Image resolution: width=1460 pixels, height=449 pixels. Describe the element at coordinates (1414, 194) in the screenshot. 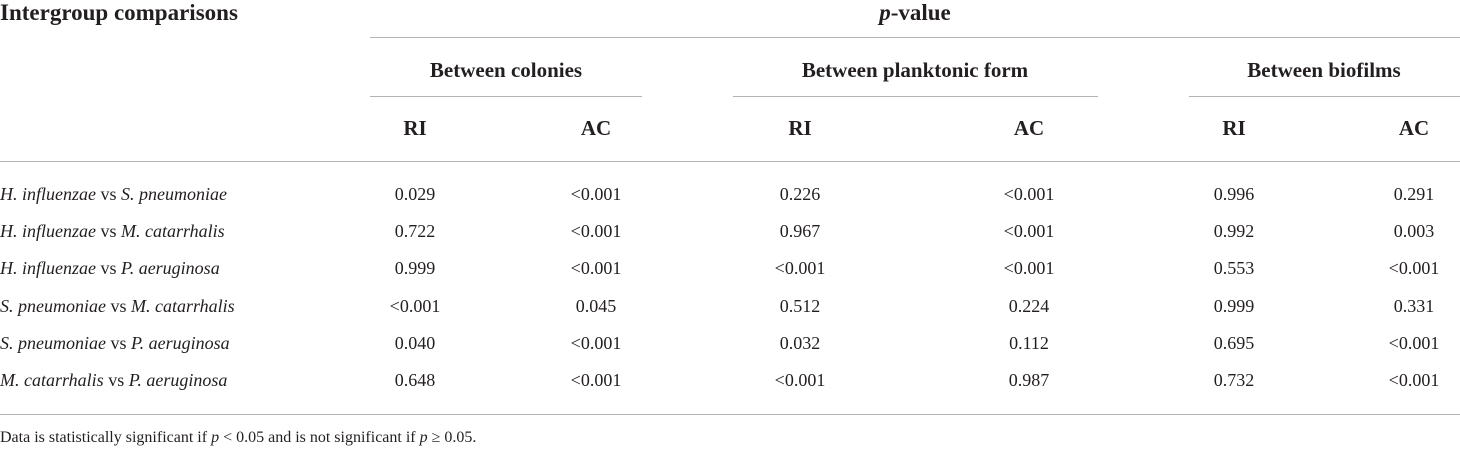

I see `p-value-cell: 0.291` at that location.